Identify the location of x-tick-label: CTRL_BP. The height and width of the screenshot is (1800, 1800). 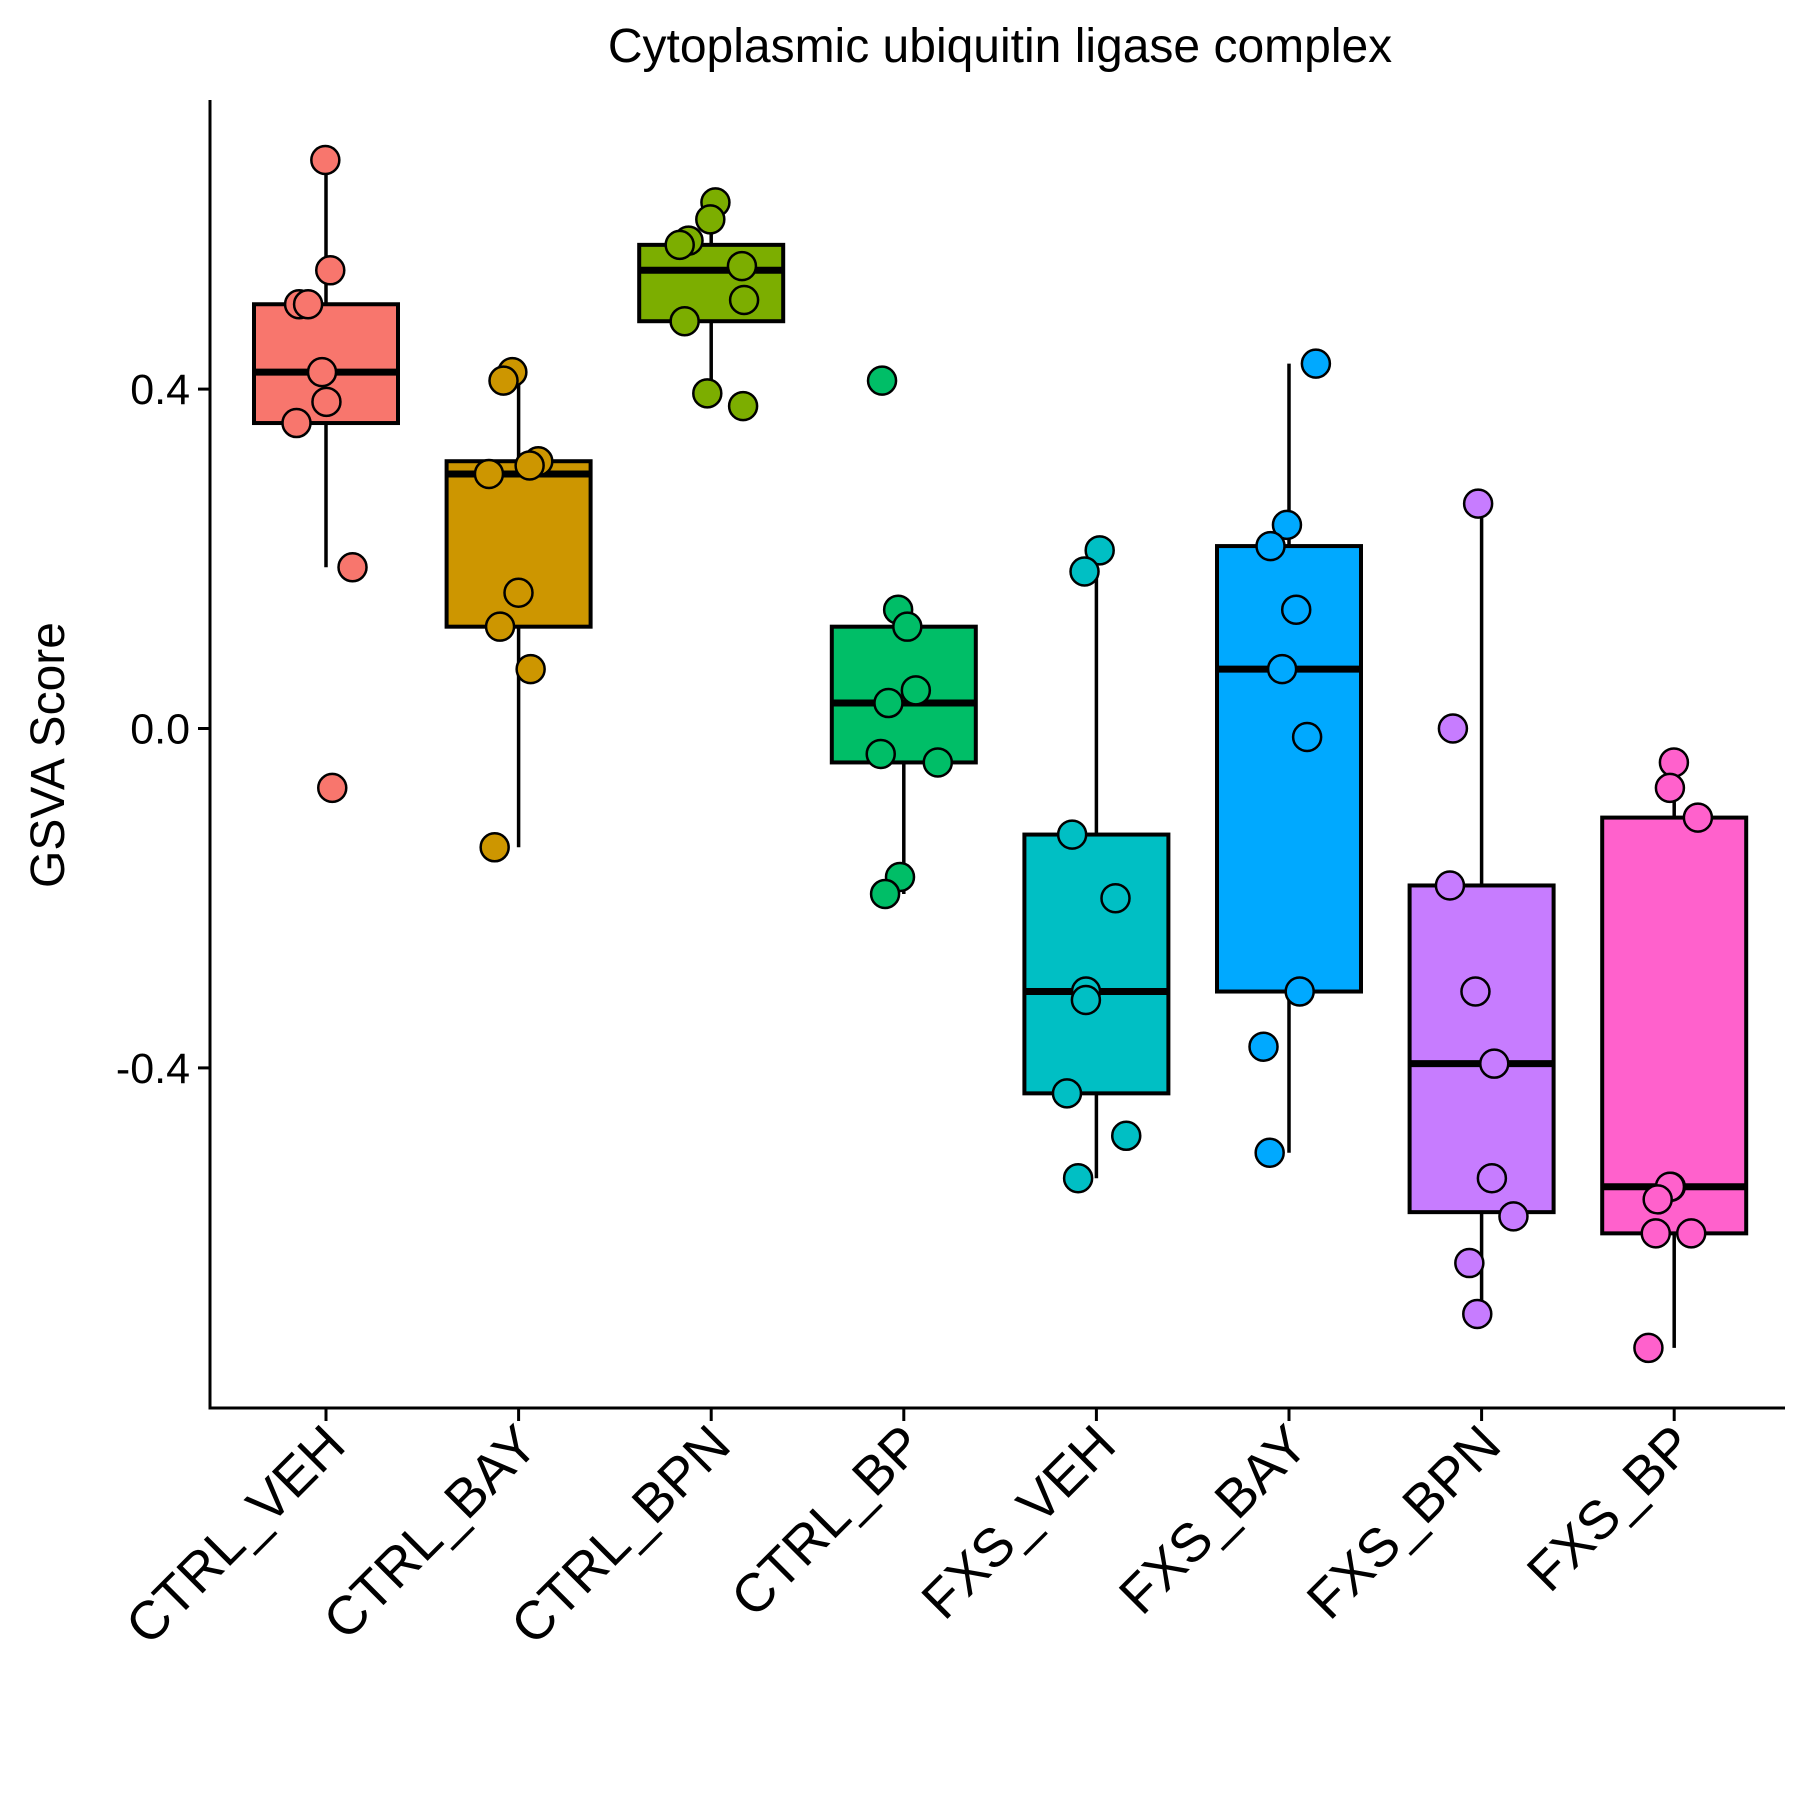
(827, 1521).